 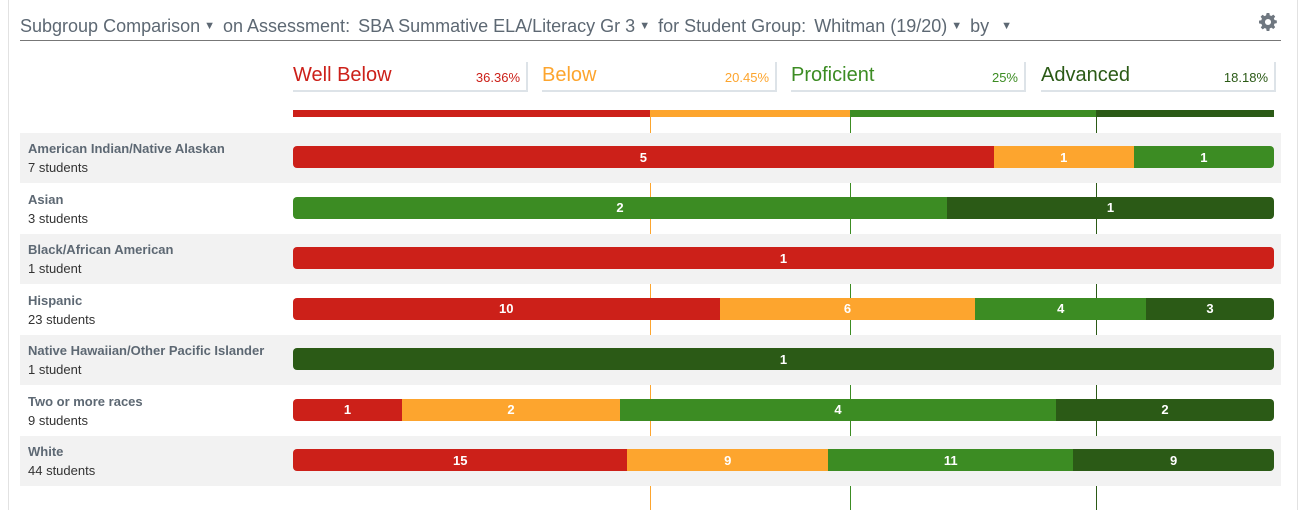 What do you see at coordinates (659, 77) in the screenshot?
I see `legend-item-below: Below 20.45%` at bounding box center [659, 77].